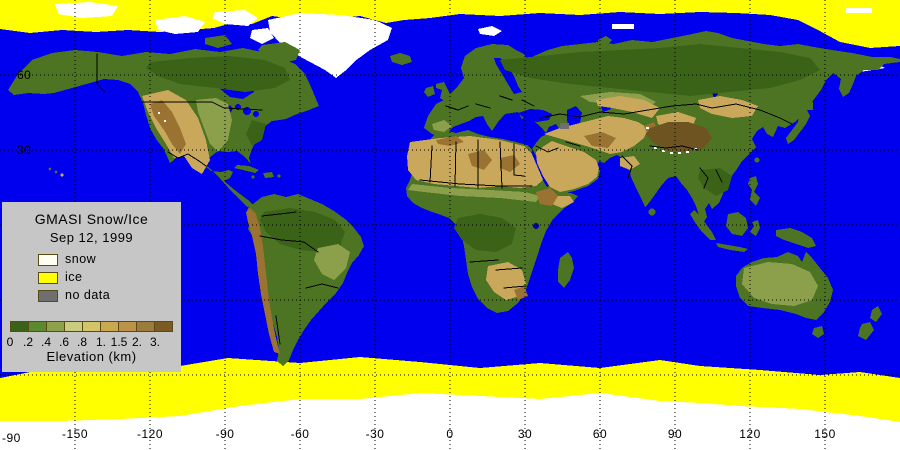 This screenshot has height=450, width=900. I want to click on lon-label: -60, so click(300, 434).